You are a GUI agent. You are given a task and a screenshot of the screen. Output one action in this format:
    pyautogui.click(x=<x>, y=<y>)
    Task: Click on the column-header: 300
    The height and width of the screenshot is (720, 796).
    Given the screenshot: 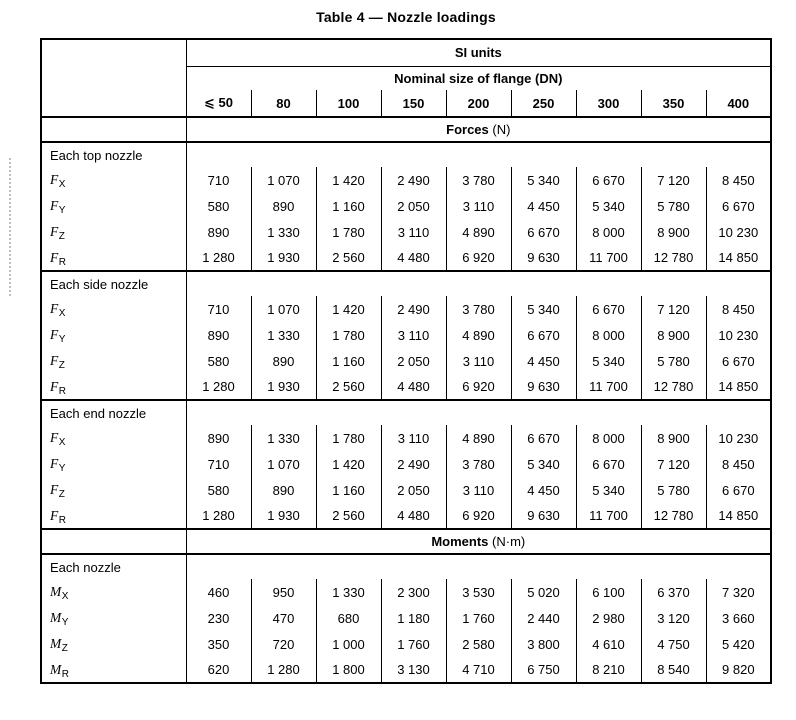 What is the action you would take?
    pyautogui.click(x=608, y=103)
    